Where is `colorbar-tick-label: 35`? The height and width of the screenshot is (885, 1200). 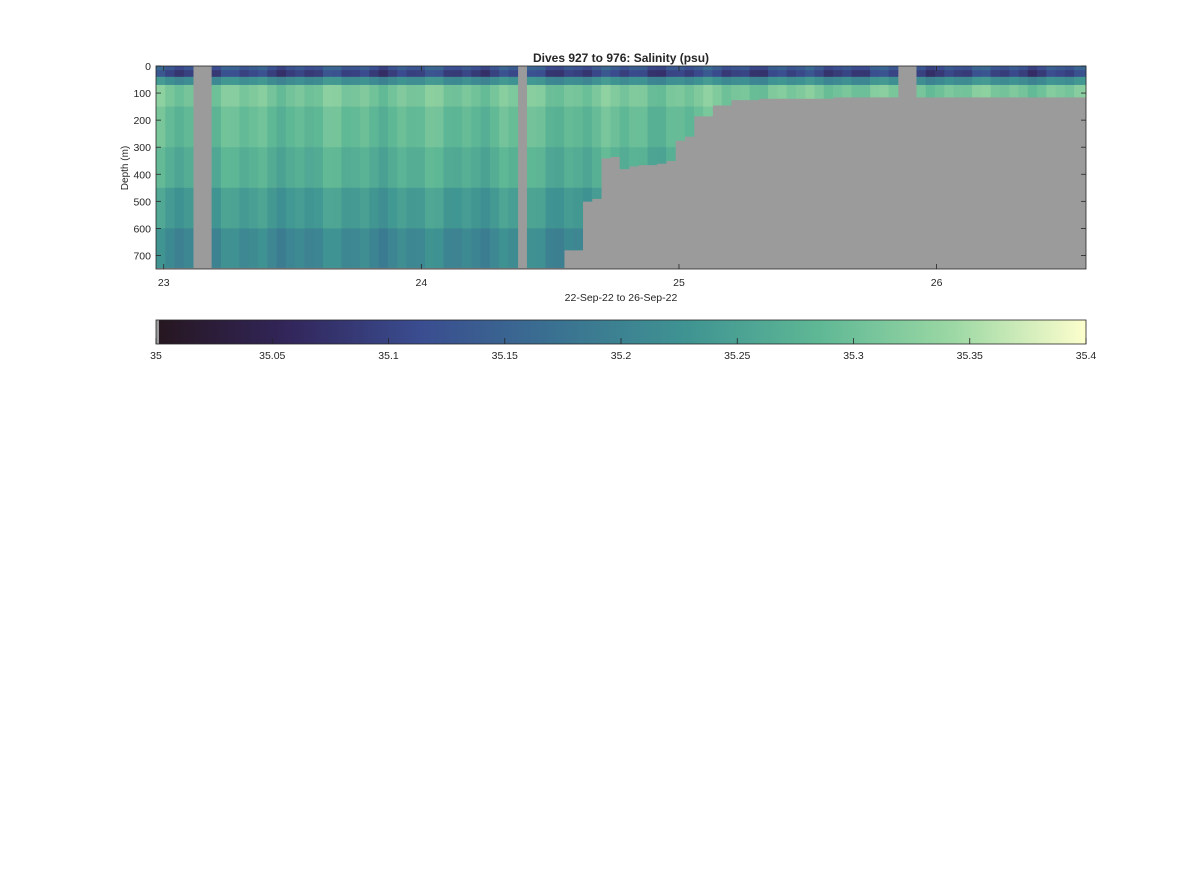
colorbar-tick-label: 35 is located at coordinates (156, 356).